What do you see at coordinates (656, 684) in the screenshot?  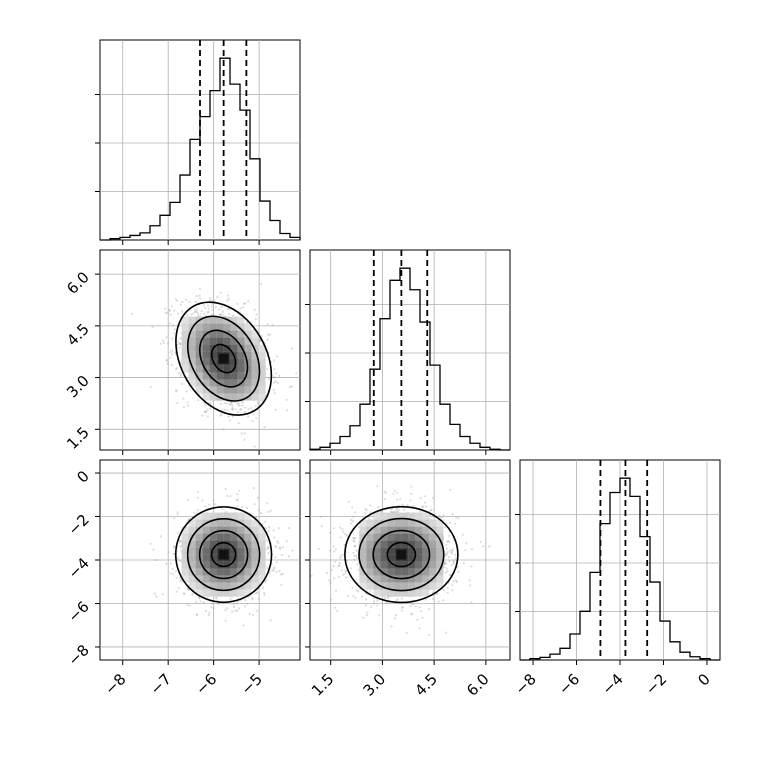 I see `x-tick-label: −2` at bounding box center [656, 684].